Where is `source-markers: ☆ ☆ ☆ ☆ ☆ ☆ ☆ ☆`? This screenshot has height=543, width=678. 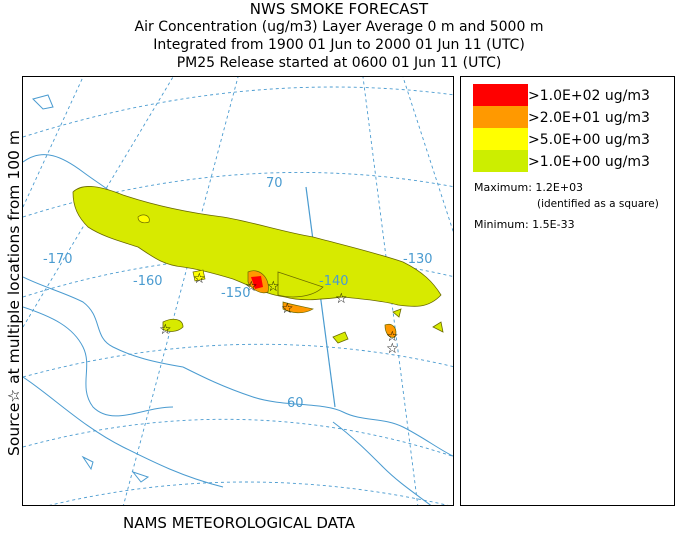
source-markers: ☆ ☆ ☆ ☆ ☆ ☆ ☆ ☆ is located at coordinates (279, 314).